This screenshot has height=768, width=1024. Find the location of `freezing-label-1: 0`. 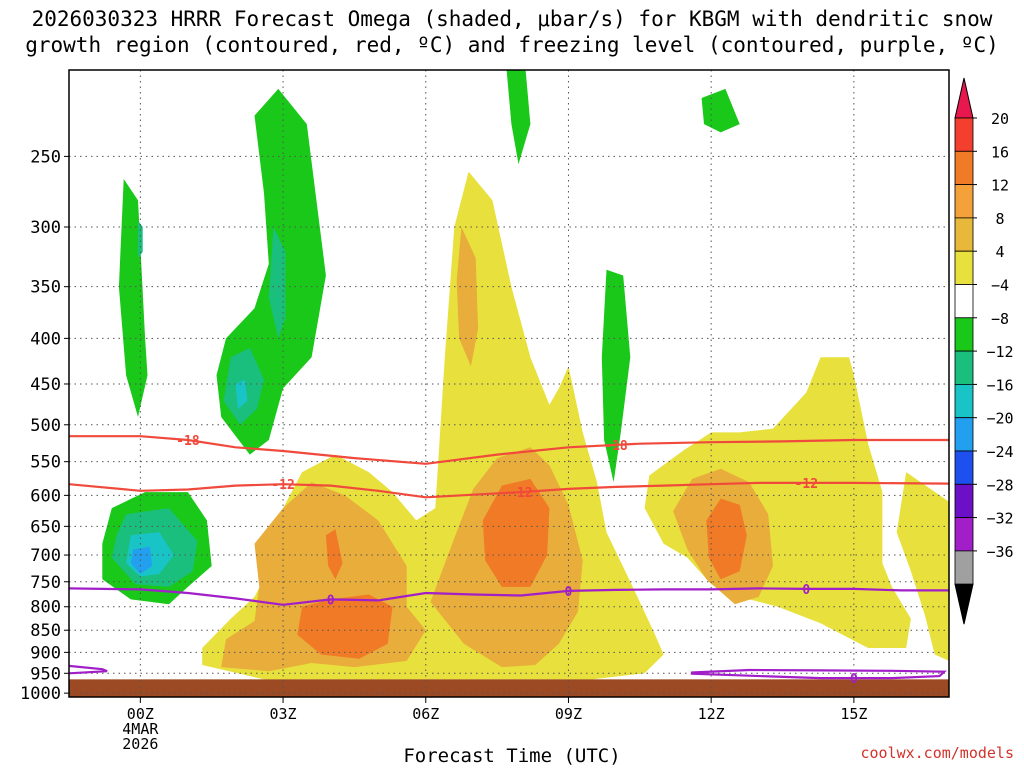

freezing-label-1: 0 is located at coordinates (569, 592).